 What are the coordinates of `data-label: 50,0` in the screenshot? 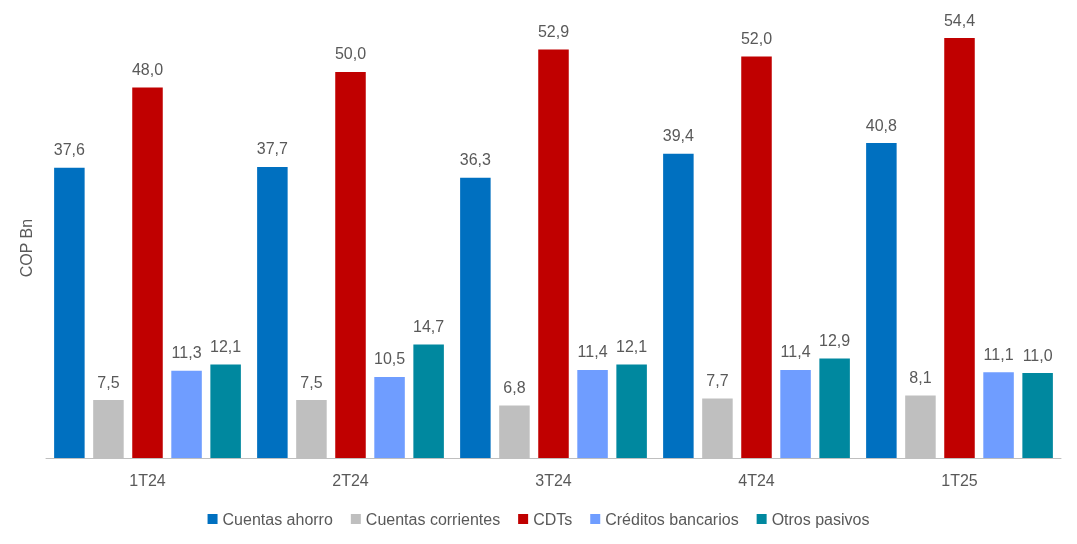 It's located at (350, 54).